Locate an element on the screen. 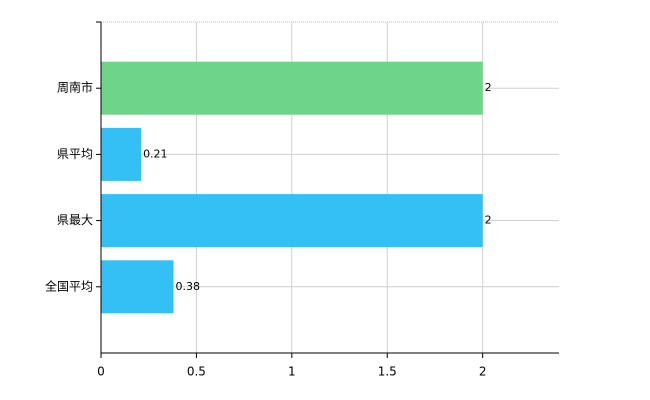  x-tick-label: 0 is located at coordinates (101, 372).